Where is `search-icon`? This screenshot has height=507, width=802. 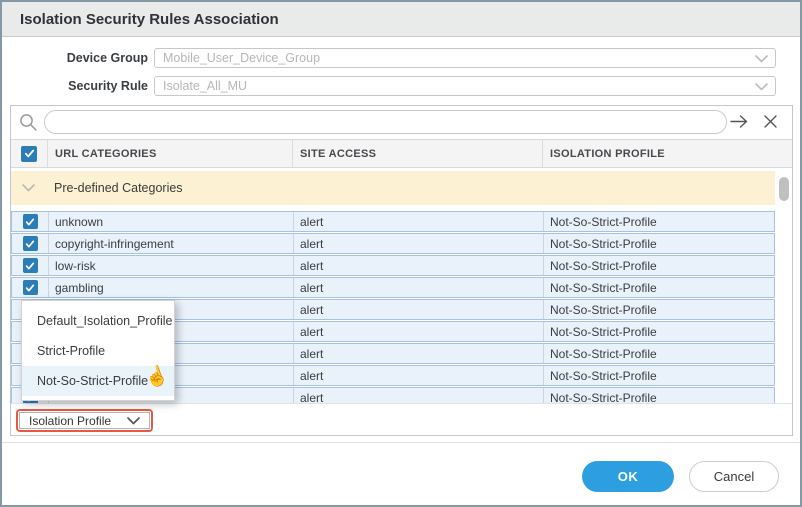 search-icon is located at coordinates (28, 122).